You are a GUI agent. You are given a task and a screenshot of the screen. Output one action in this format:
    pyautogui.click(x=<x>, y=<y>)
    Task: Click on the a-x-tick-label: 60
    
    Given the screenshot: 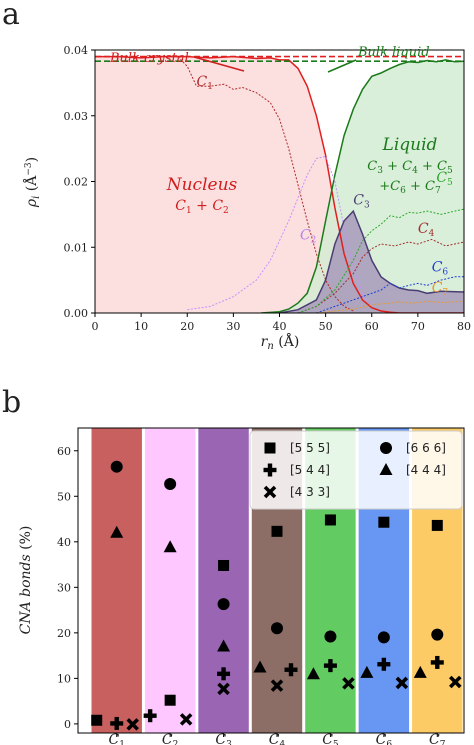 What is the action you would take?
    pyautogui.click(x=372, y=326)
    